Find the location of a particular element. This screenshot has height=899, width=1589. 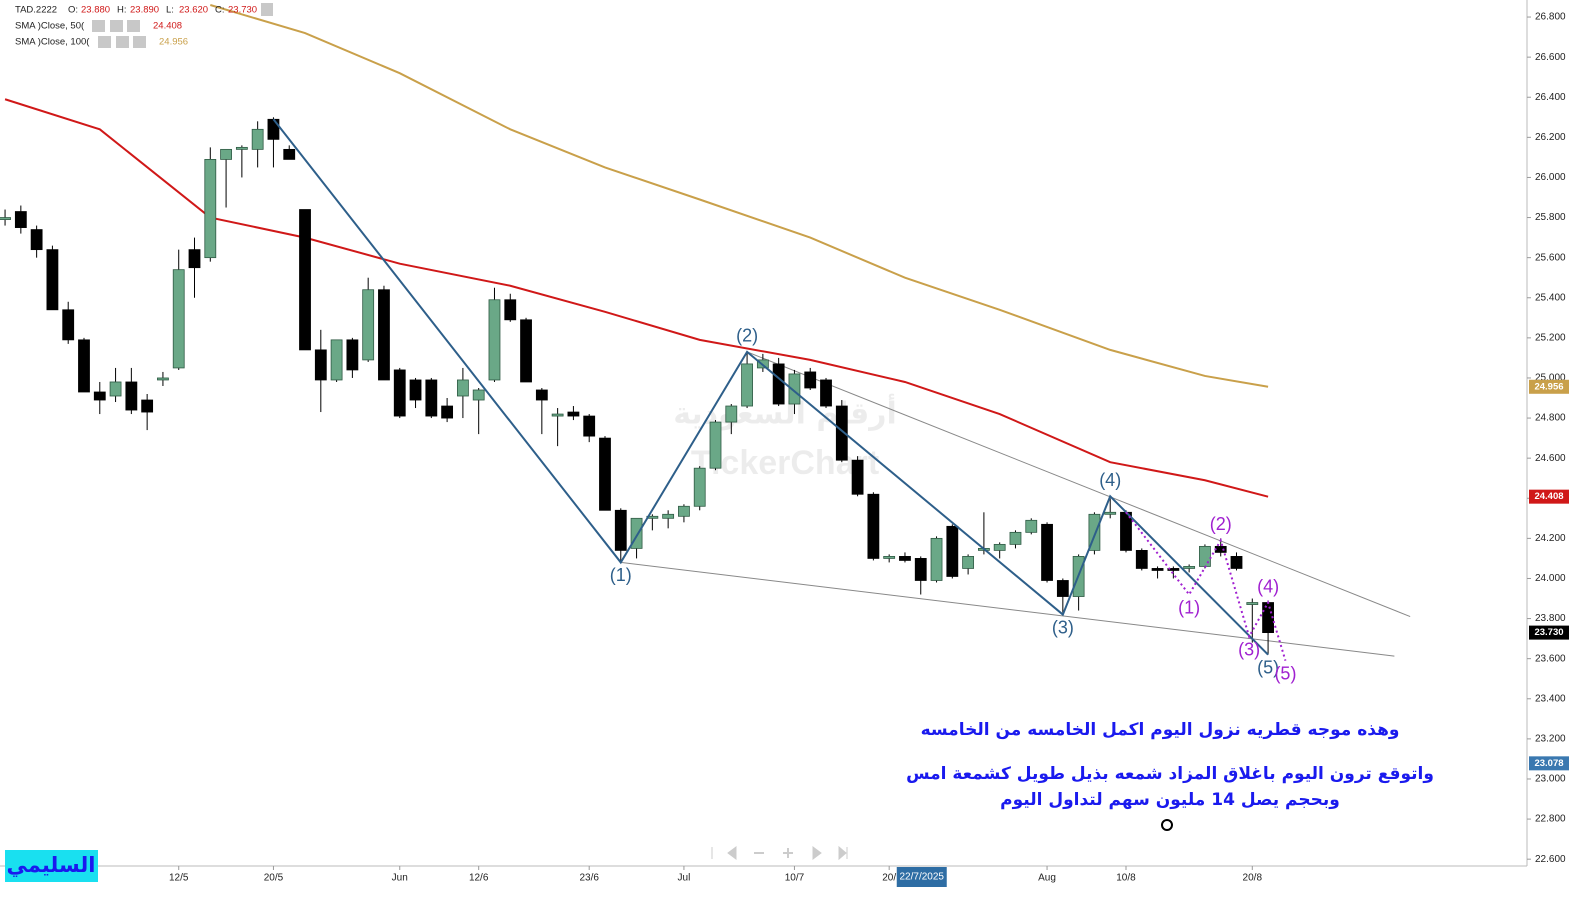

trendline is located at coordinates (1078, 484).